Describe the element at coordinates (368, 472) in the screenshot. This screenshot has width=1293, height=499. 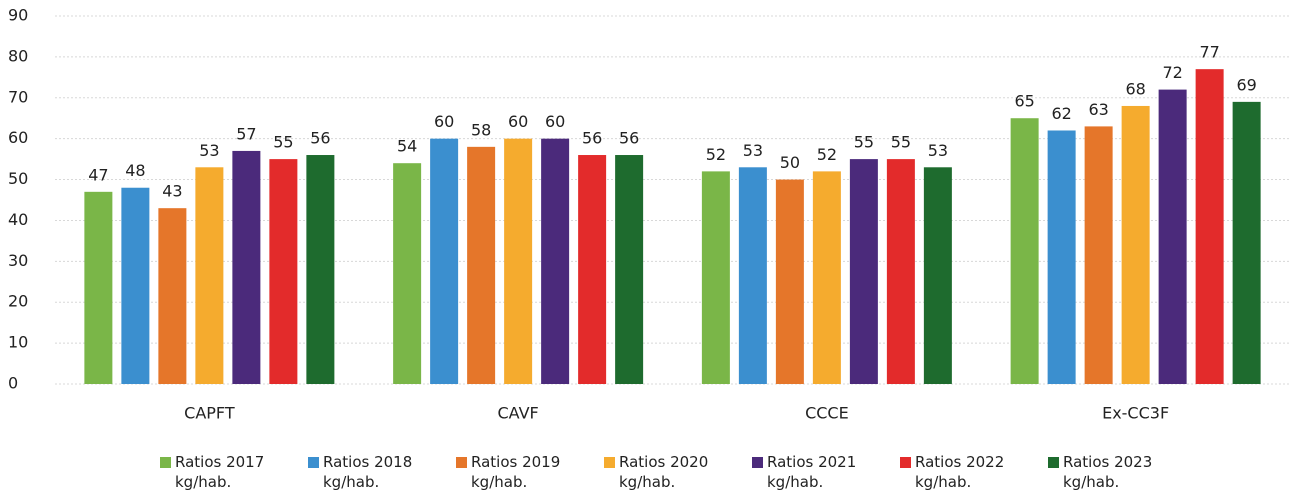
I see `legend-label: Ratios 2018 kg/hab.` at that location.